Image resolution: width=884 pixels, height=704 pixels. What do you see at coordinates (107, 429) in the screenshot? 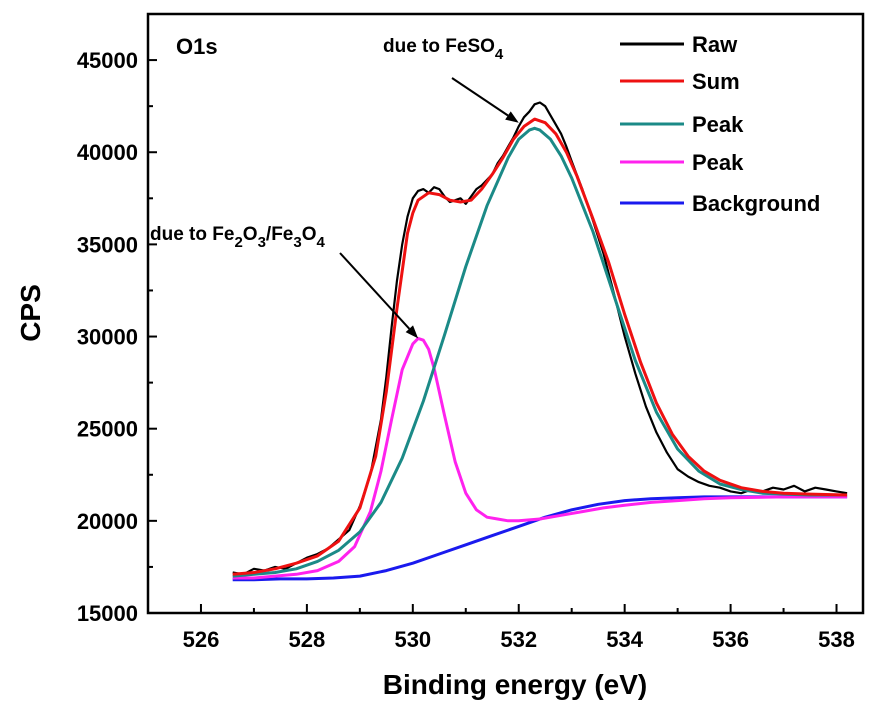
I see `y-tick-label: 25000` at bounding box center [107, 429].